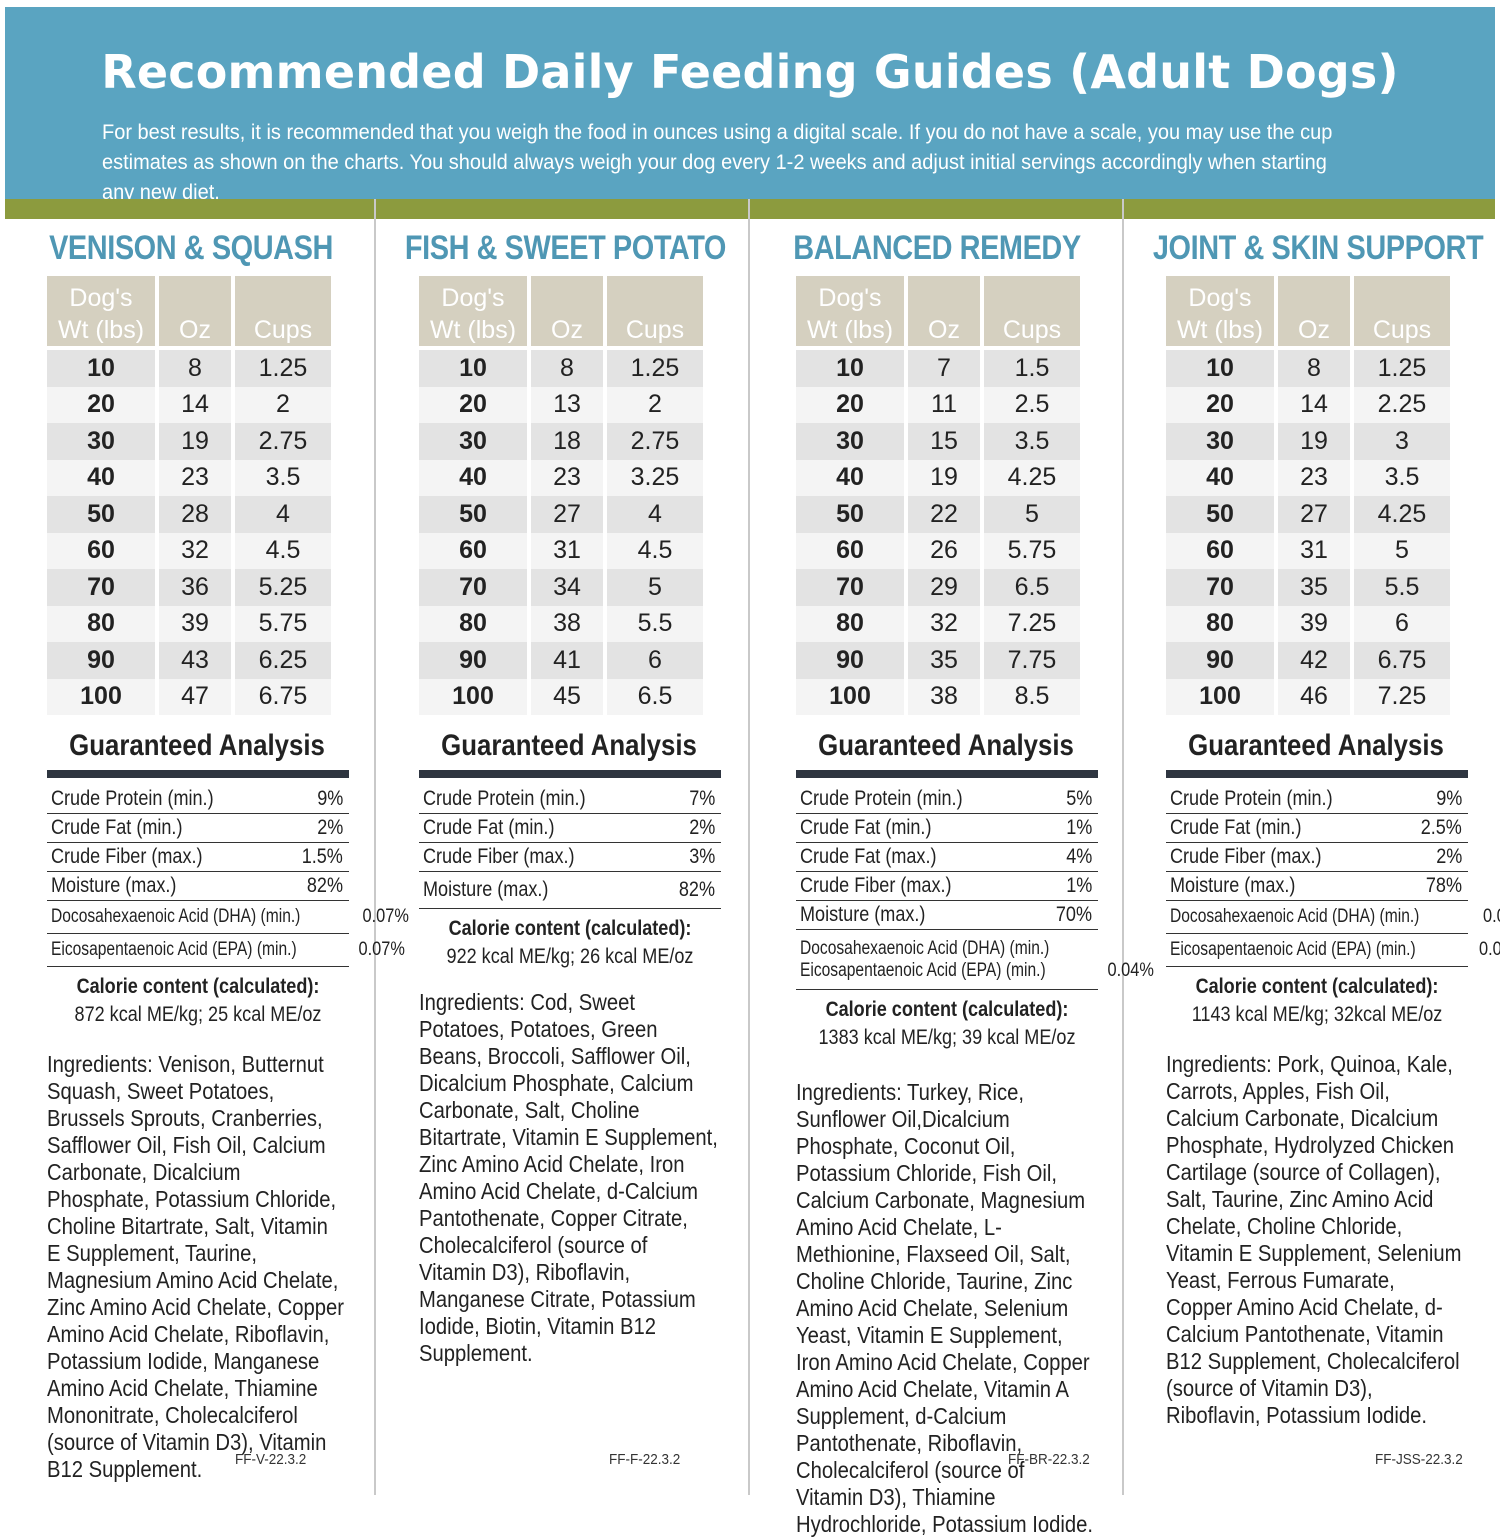 This screenshot has width=1500, height=1538. Describe the element at coordinates (701, 827) in the screenshot. I see `analysis-value: 2%` at that location.